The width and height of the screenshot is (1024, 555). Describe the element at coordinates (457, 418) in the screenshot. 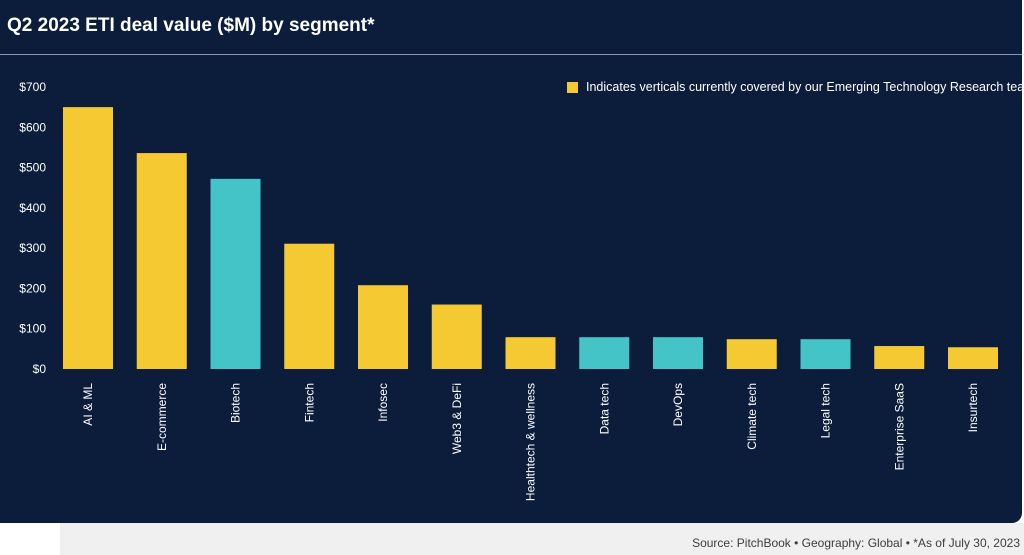

I see `x-tick-label: Web3 & DeFi` at that location.